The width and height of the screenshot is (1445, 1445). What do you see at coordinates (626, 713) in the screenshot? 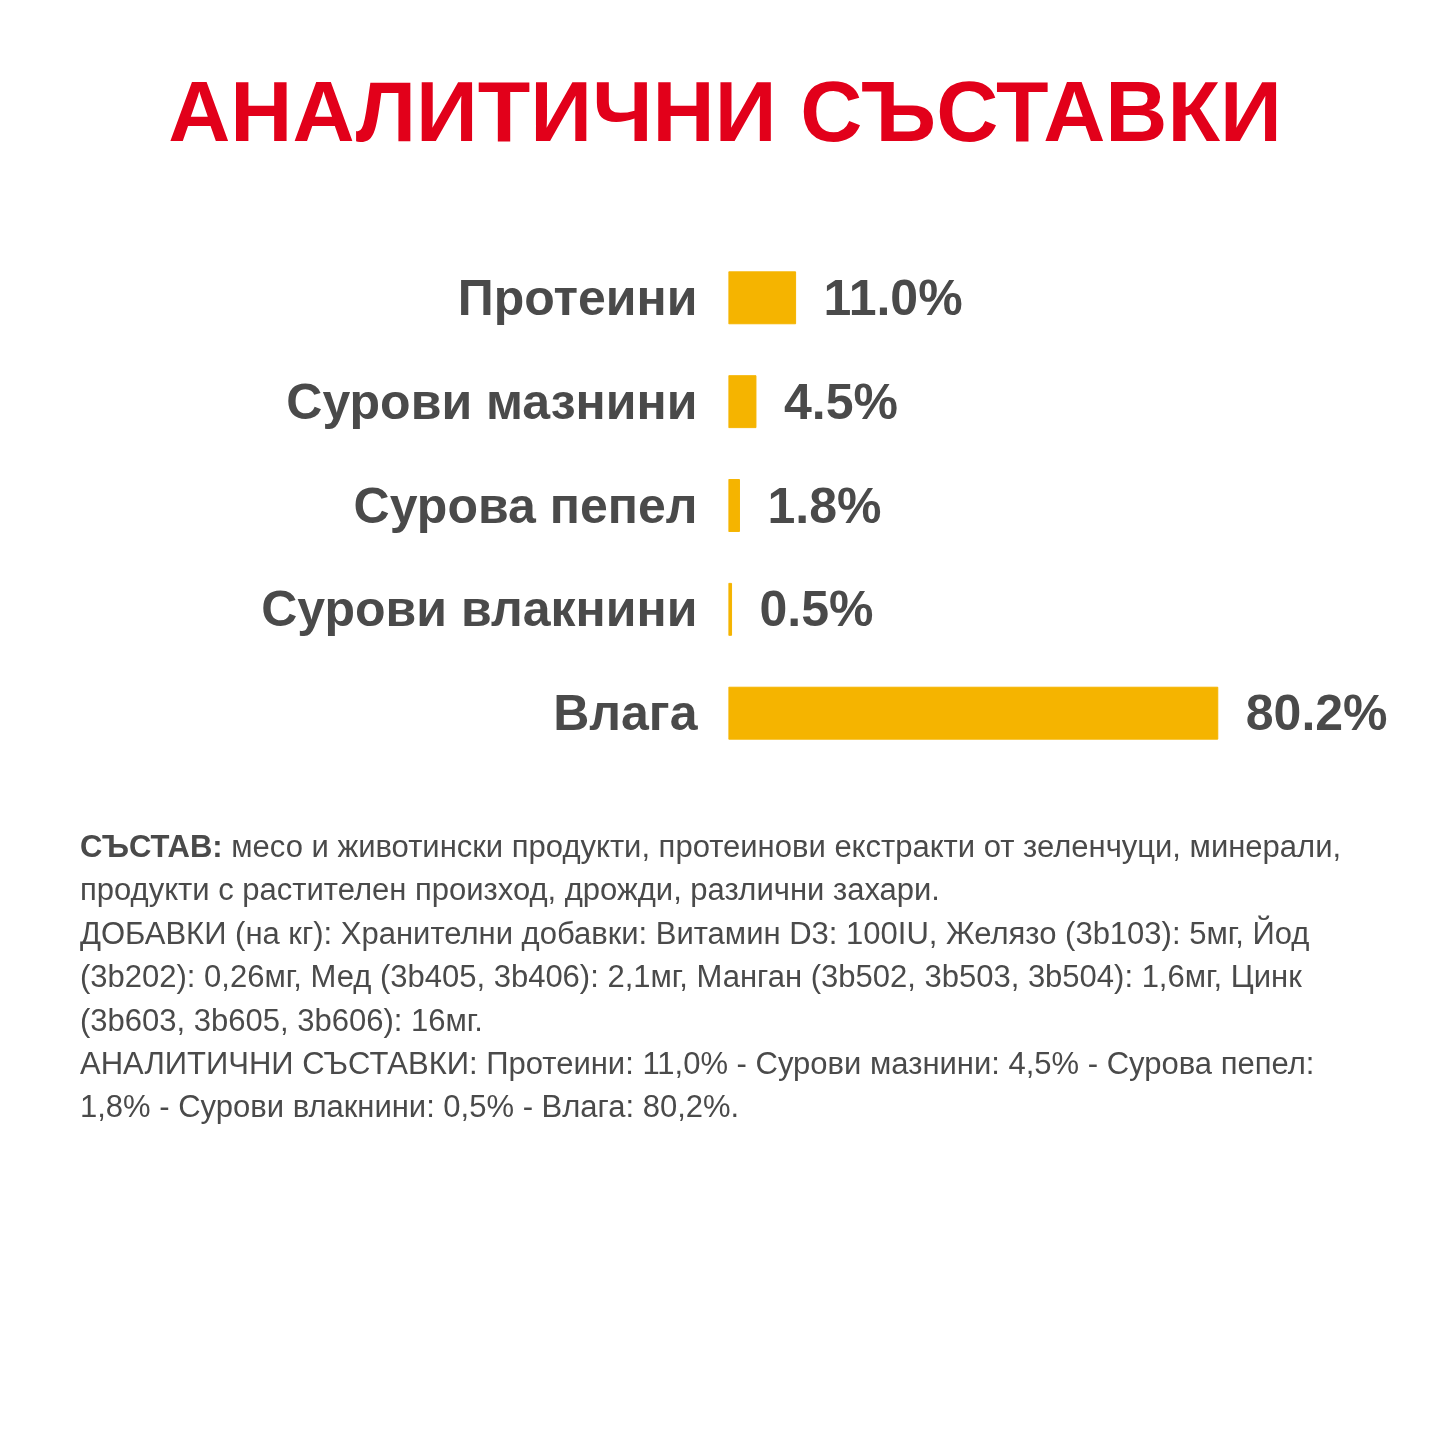
I see `y-tick-label: Влага` at bounding box center [626, 713].